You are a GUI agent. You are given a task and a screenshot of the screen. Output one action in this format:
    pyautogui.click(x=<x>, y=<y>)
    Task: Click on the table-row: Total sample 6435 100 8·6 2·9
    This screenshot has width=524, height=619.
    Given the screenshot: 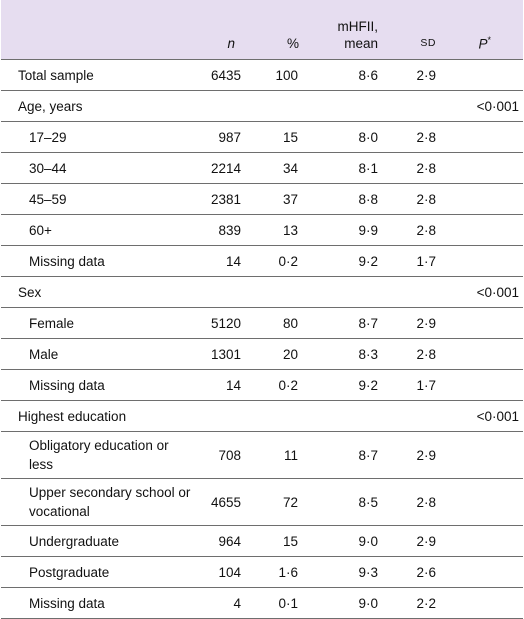 What is the action you would take?
    pyautogui.click(x=262, y=75)
    